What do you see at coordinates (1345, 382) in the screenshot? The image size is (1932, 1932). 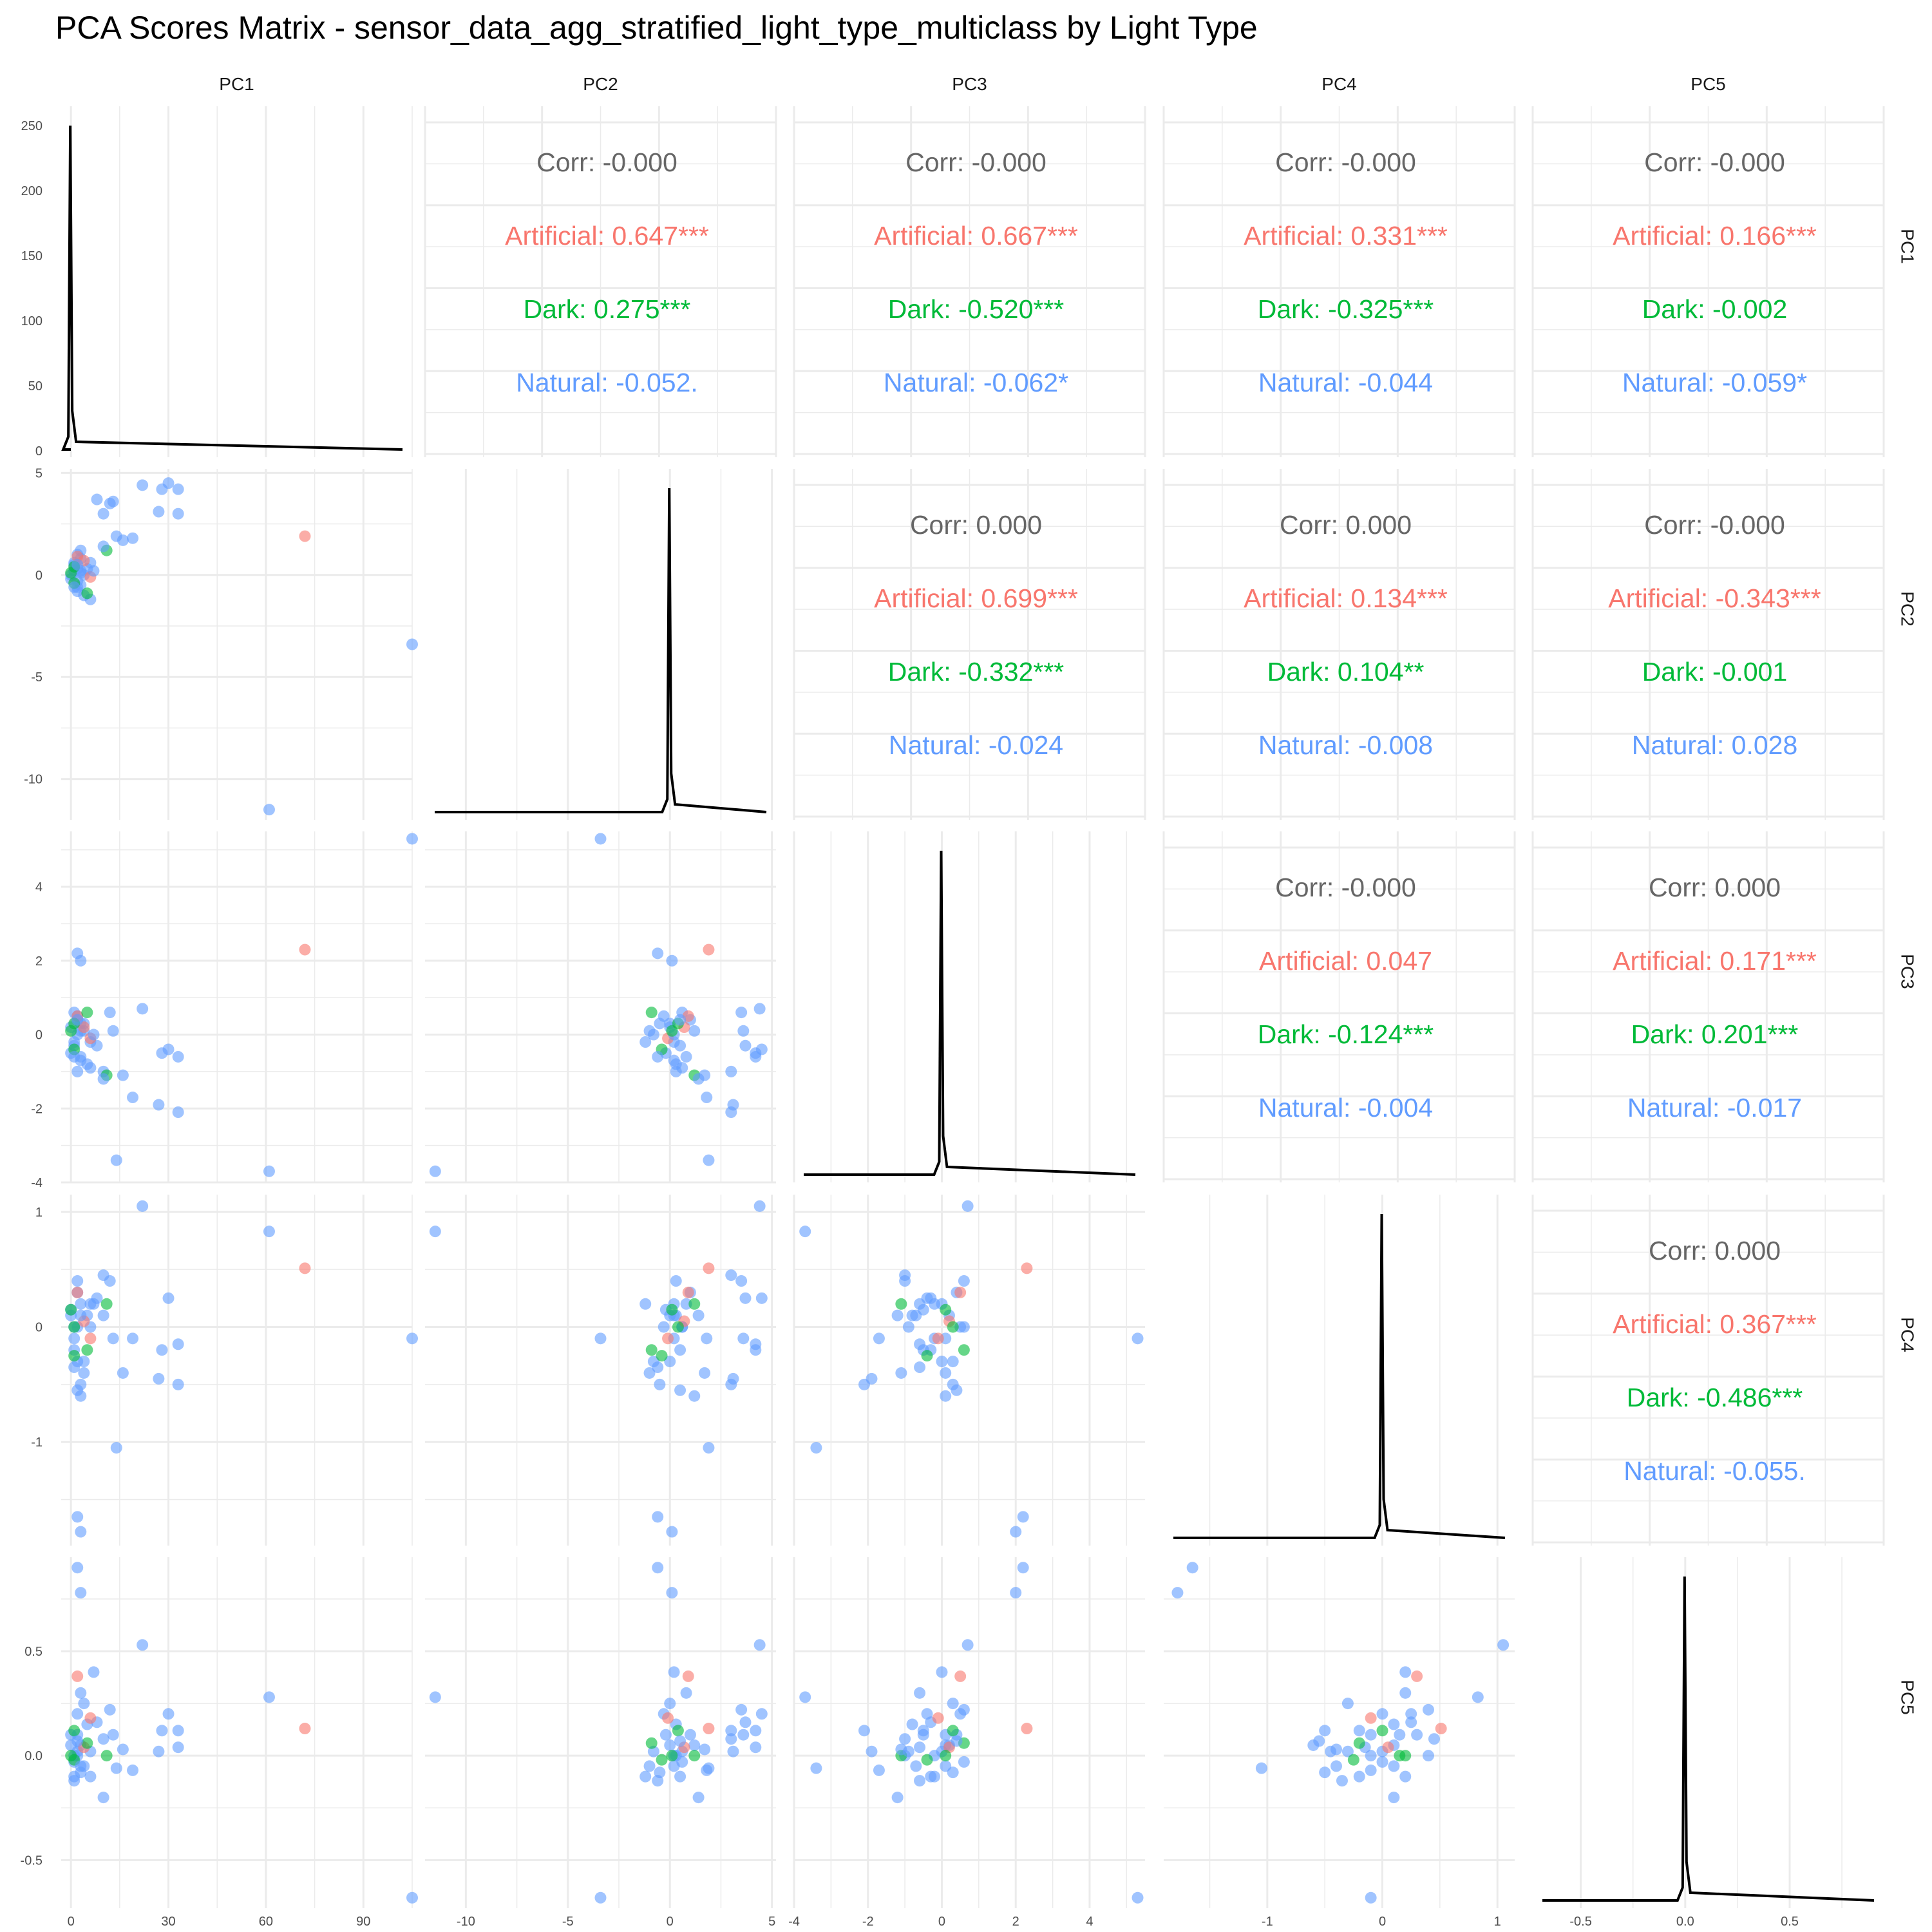 I see `corr-label-natural: Natural: -0.044` at bounding box center [1345, 382].